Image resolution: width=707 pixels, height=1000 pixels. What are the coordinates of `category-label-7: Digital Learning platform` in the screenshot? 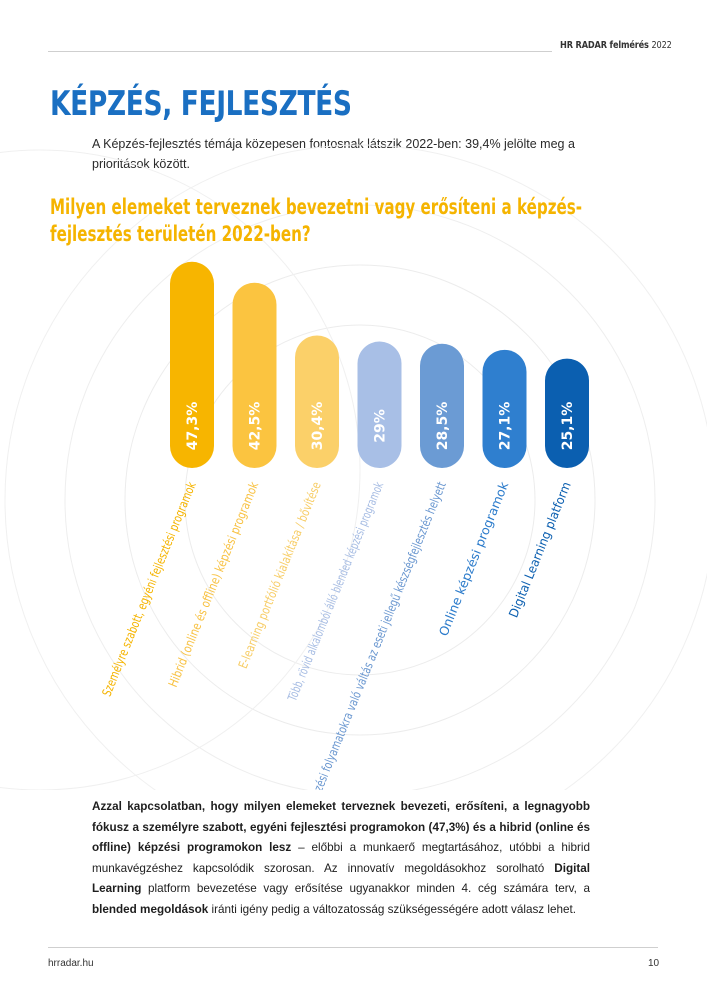 It's located at (540, 550).